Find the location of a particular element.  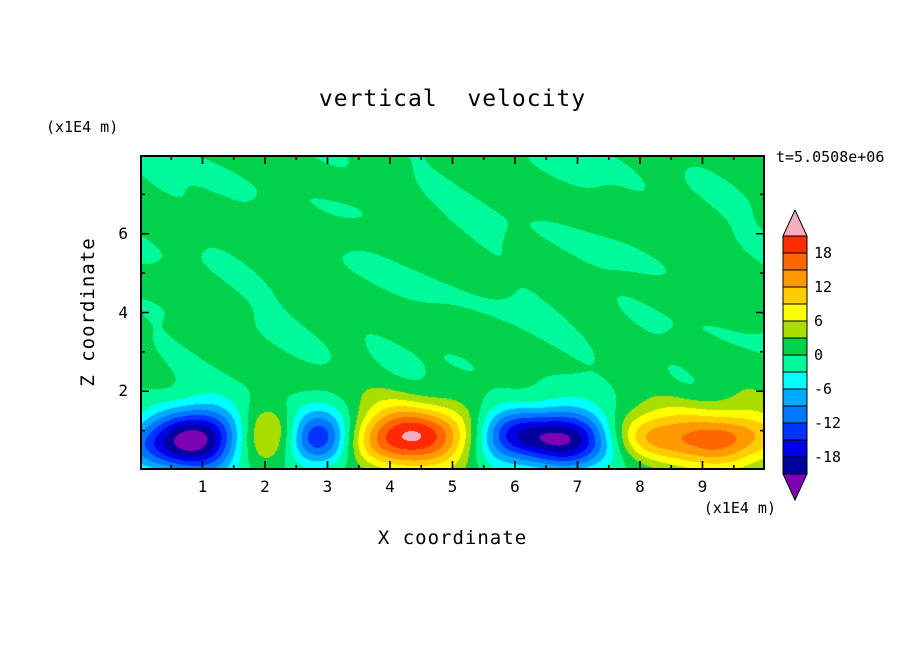

x-tick-label: 5 is located at coordinates (452, 486).